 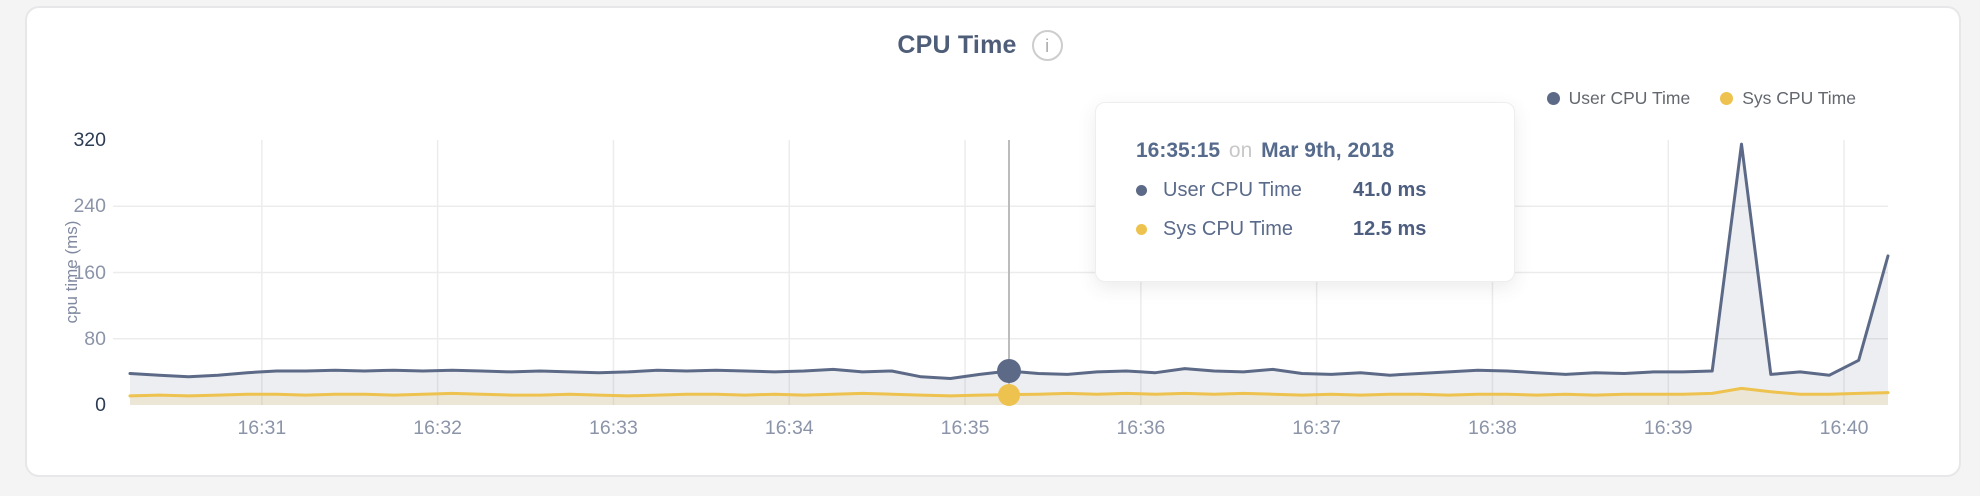 I want to click on tooltip-date: Mar 9th, 2018, so click(x=1328, y=150).